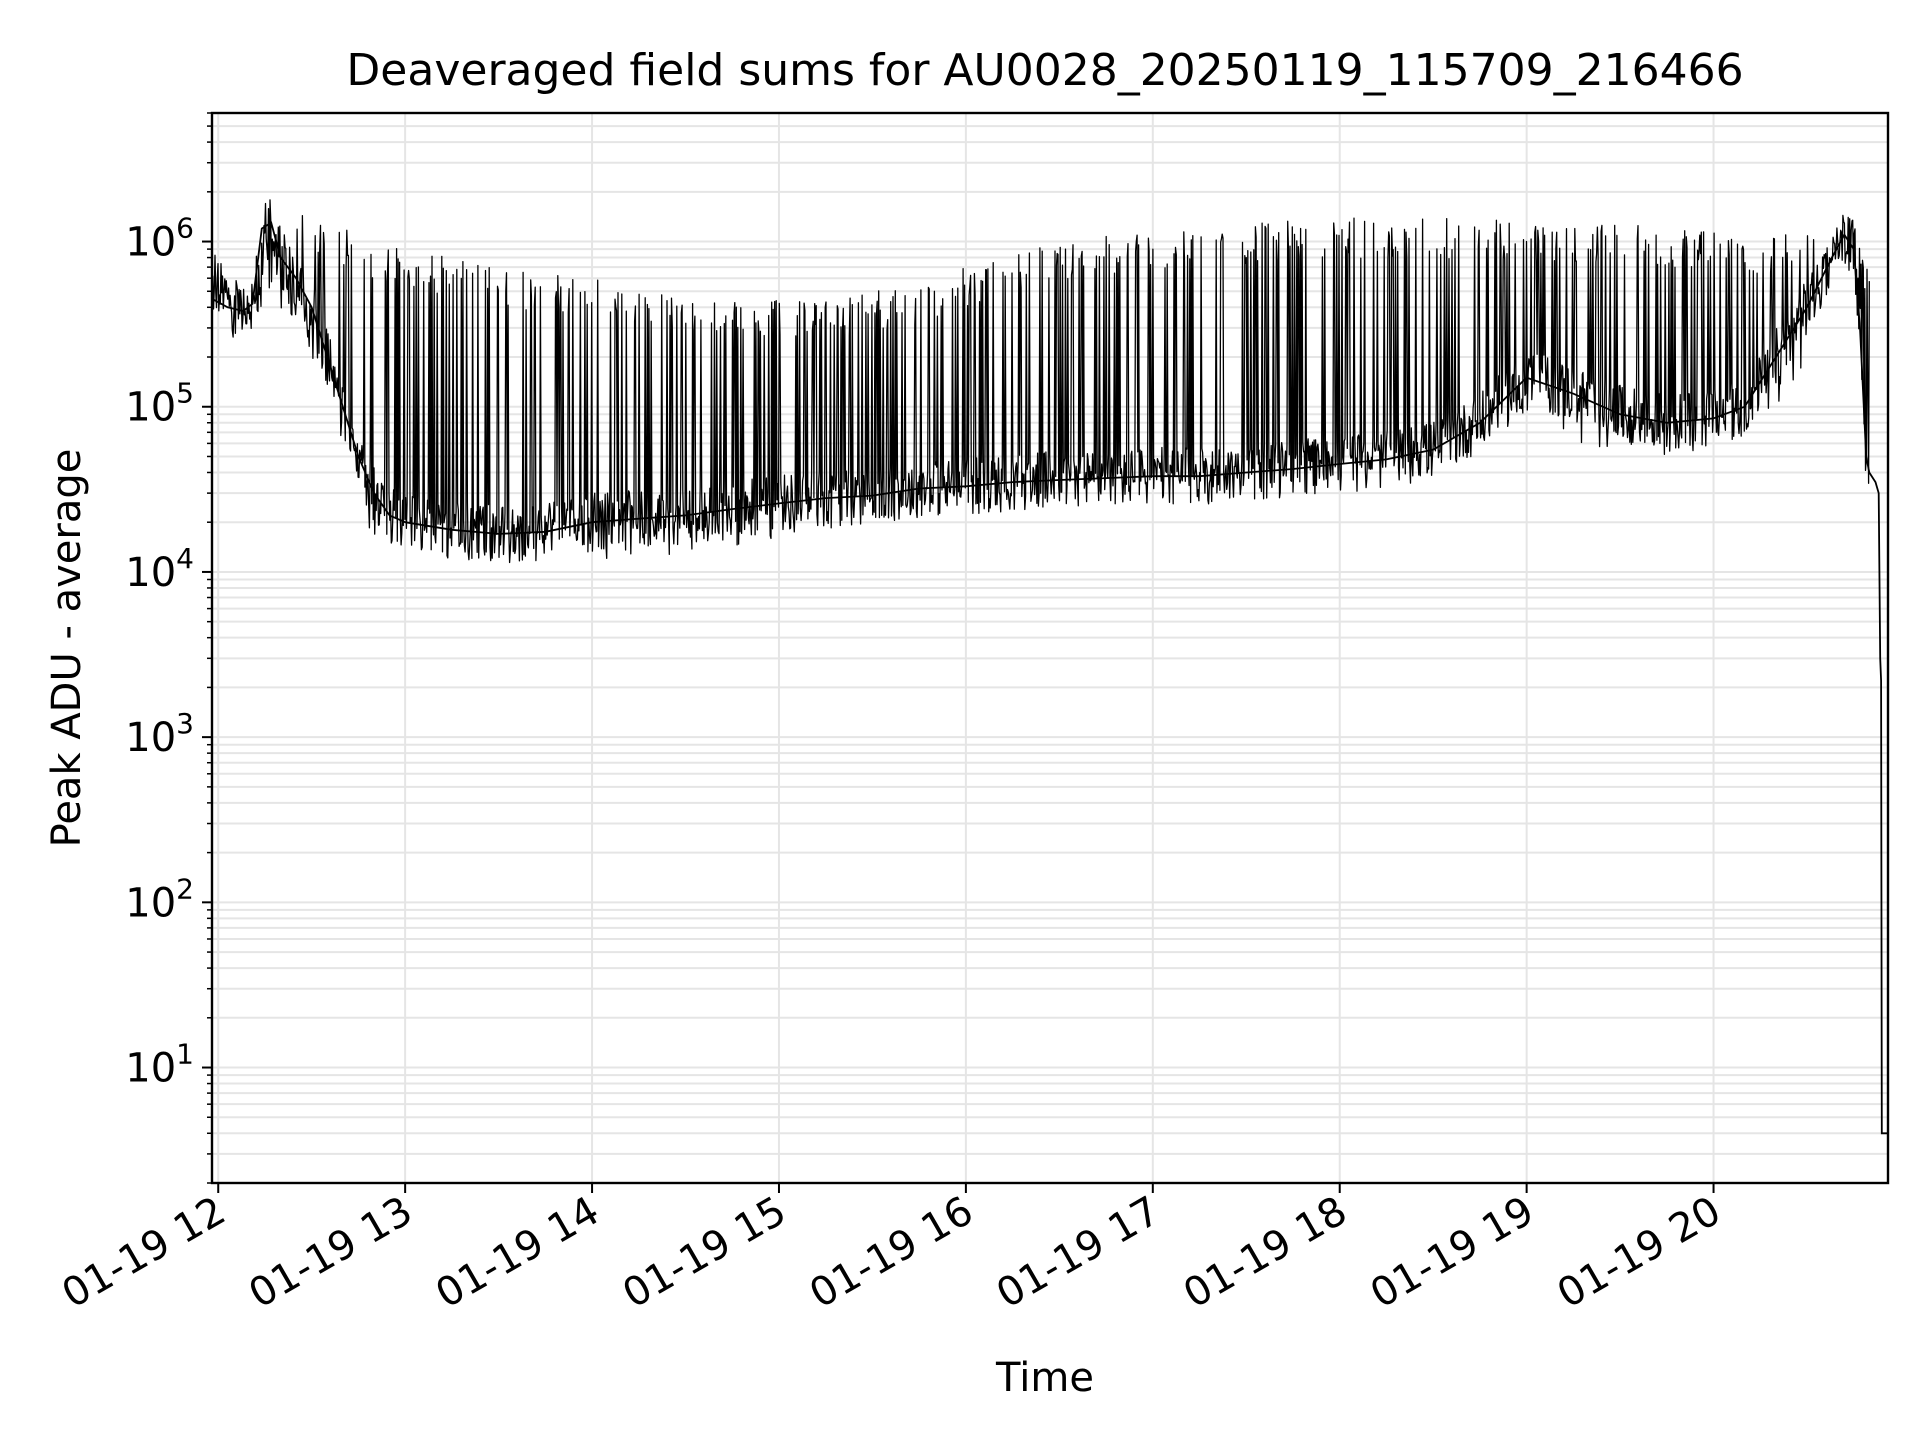 This screenshot has width=1920, height=1445. I want to click on x-tick-label: 01-19 19, so click(1452, 1253).